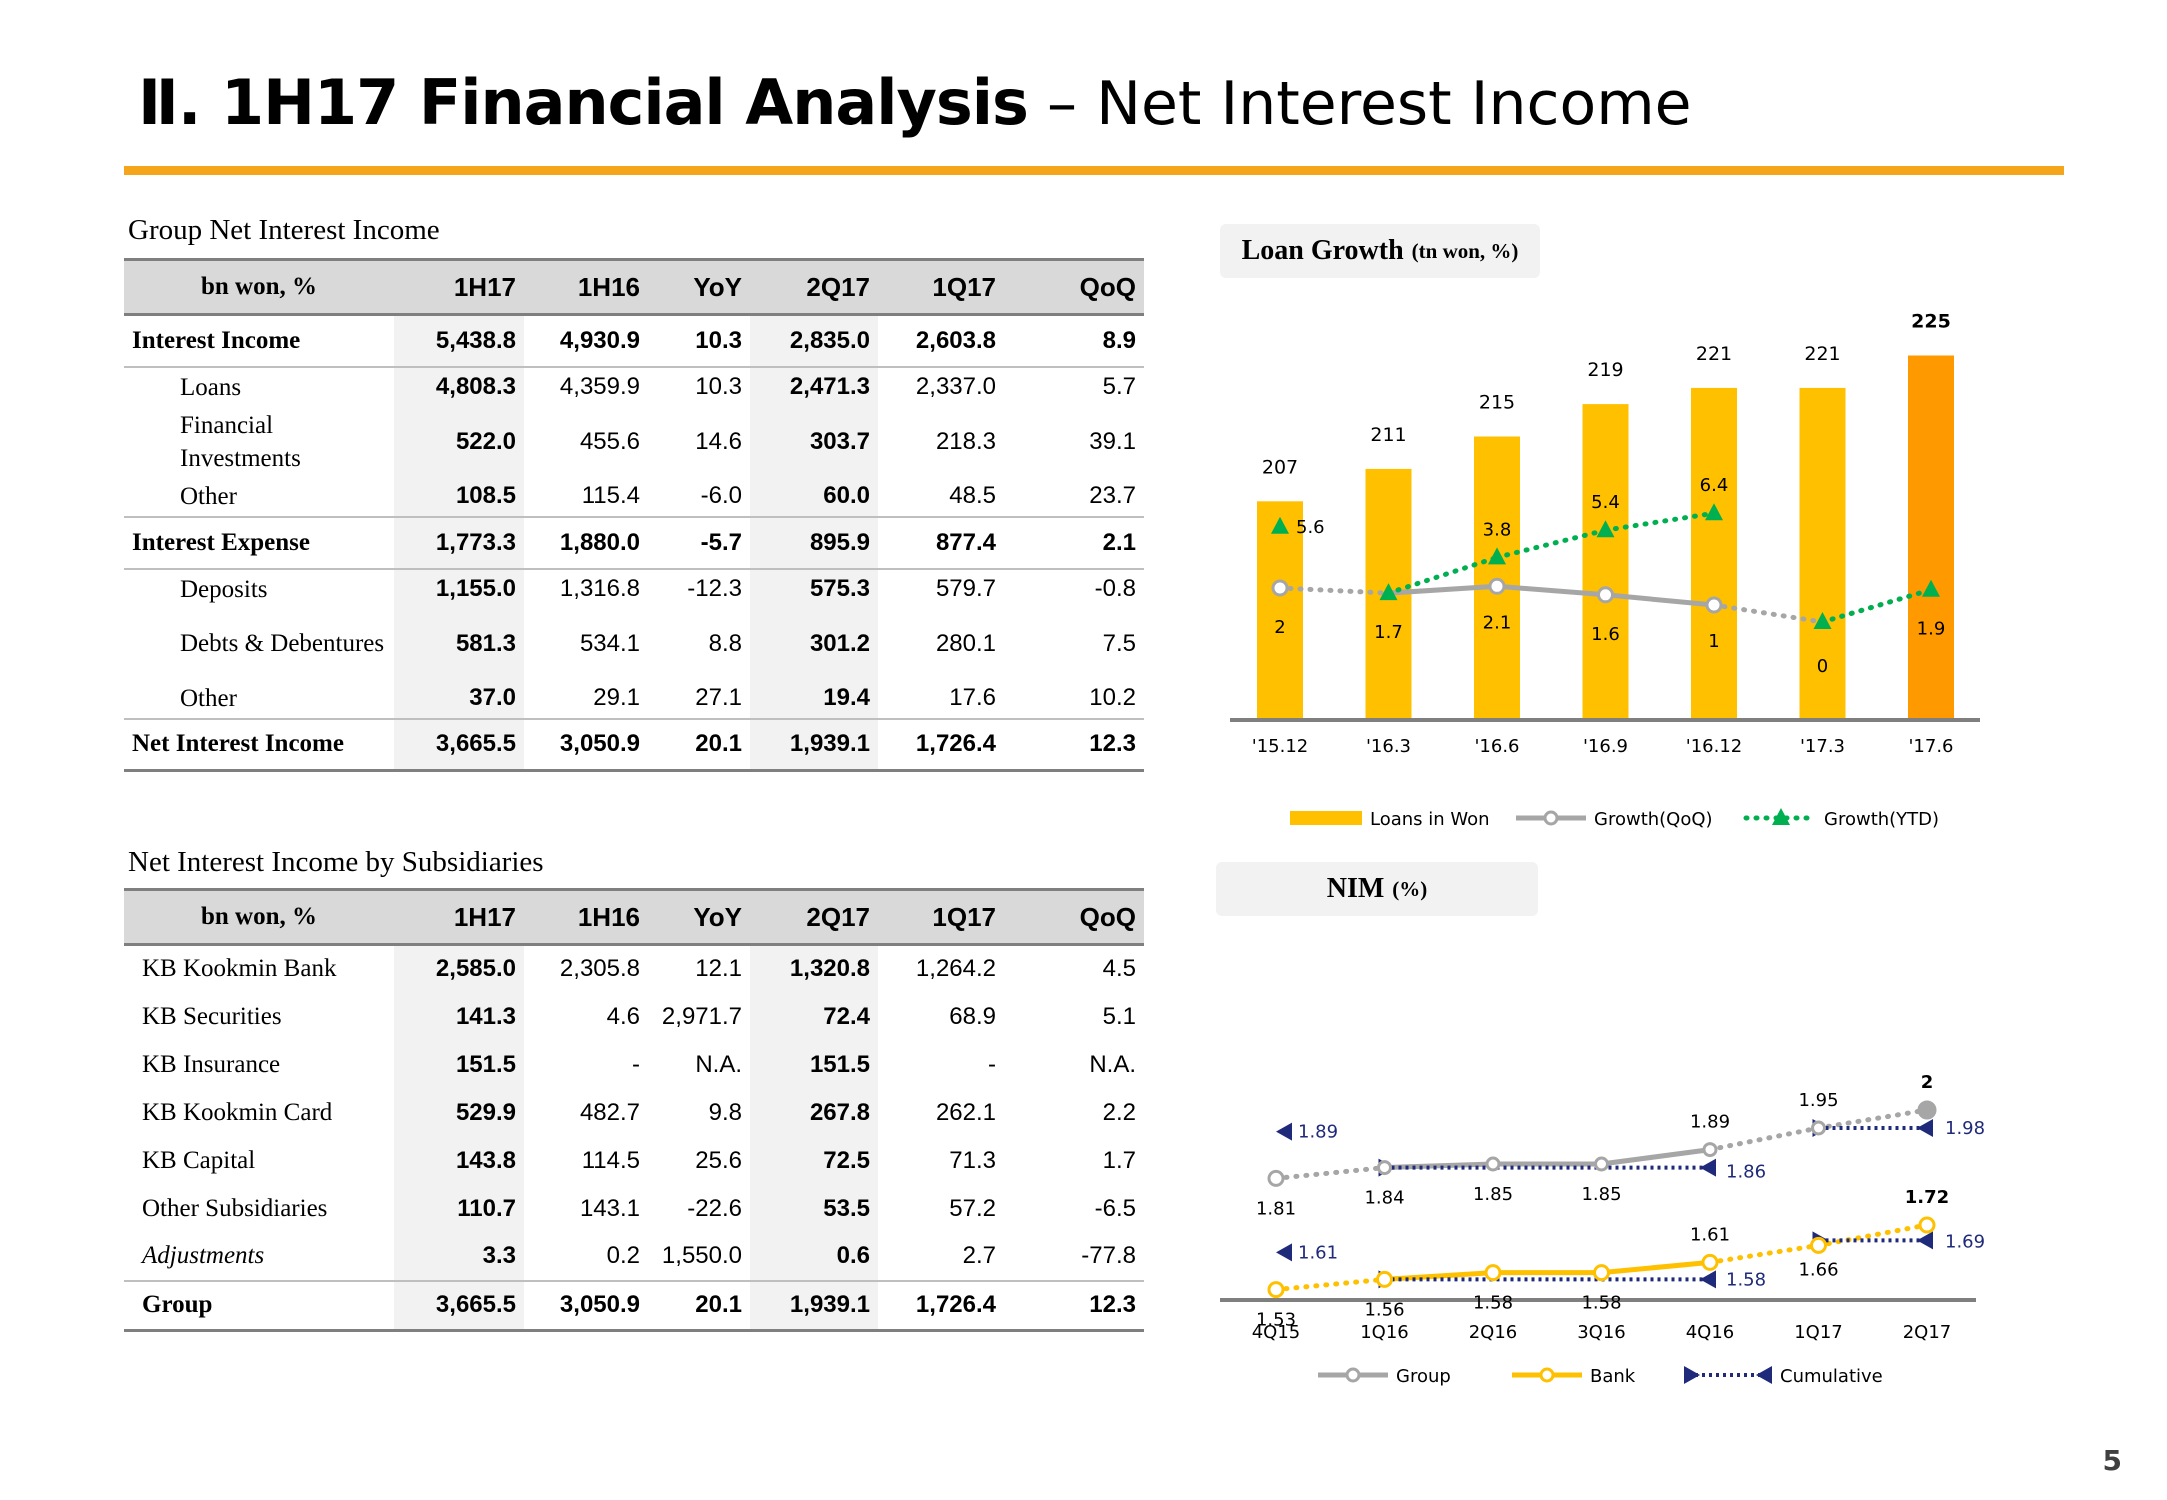 The image size is (2167, 1500). I want to click on column-header: 2Q17, so click(814, 287).